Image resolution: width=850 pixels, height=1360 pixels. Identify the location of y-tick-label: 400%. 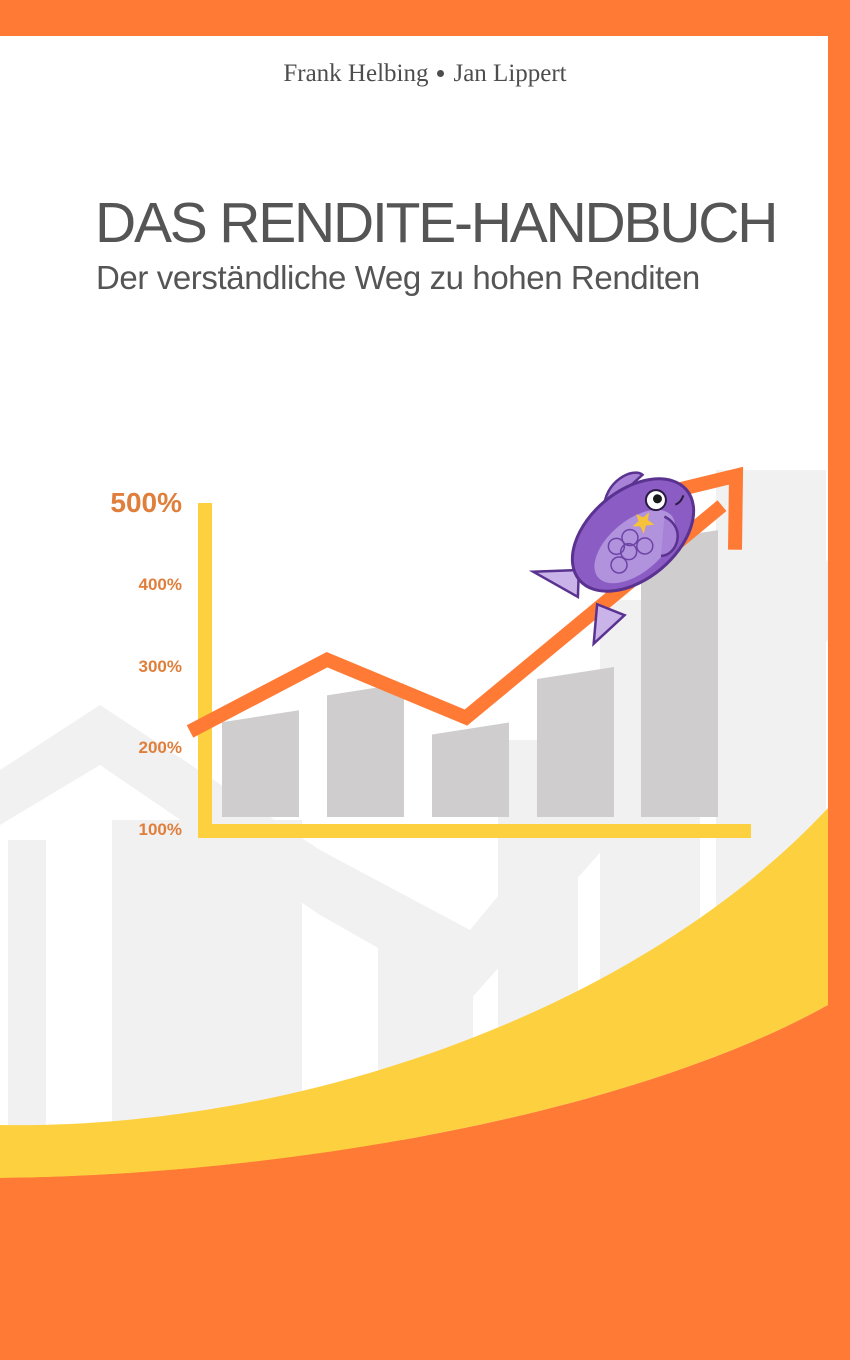
(160, 584).